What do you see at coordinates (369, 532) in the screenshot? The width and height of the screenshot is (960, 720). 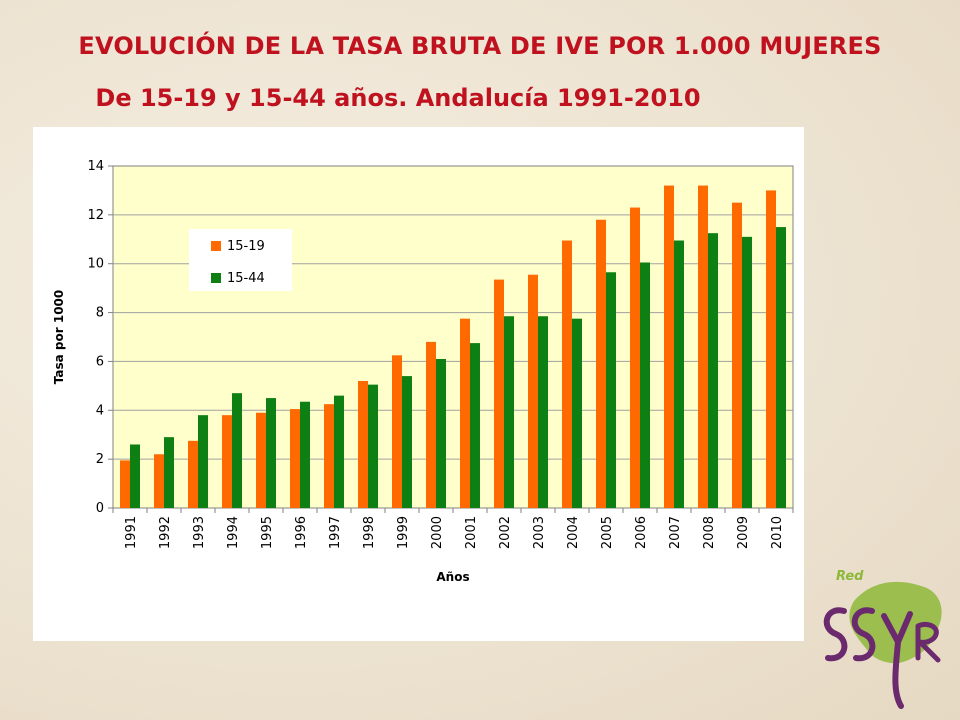 I see `x-tick-label: 1998` at bounding box center [369, 532].